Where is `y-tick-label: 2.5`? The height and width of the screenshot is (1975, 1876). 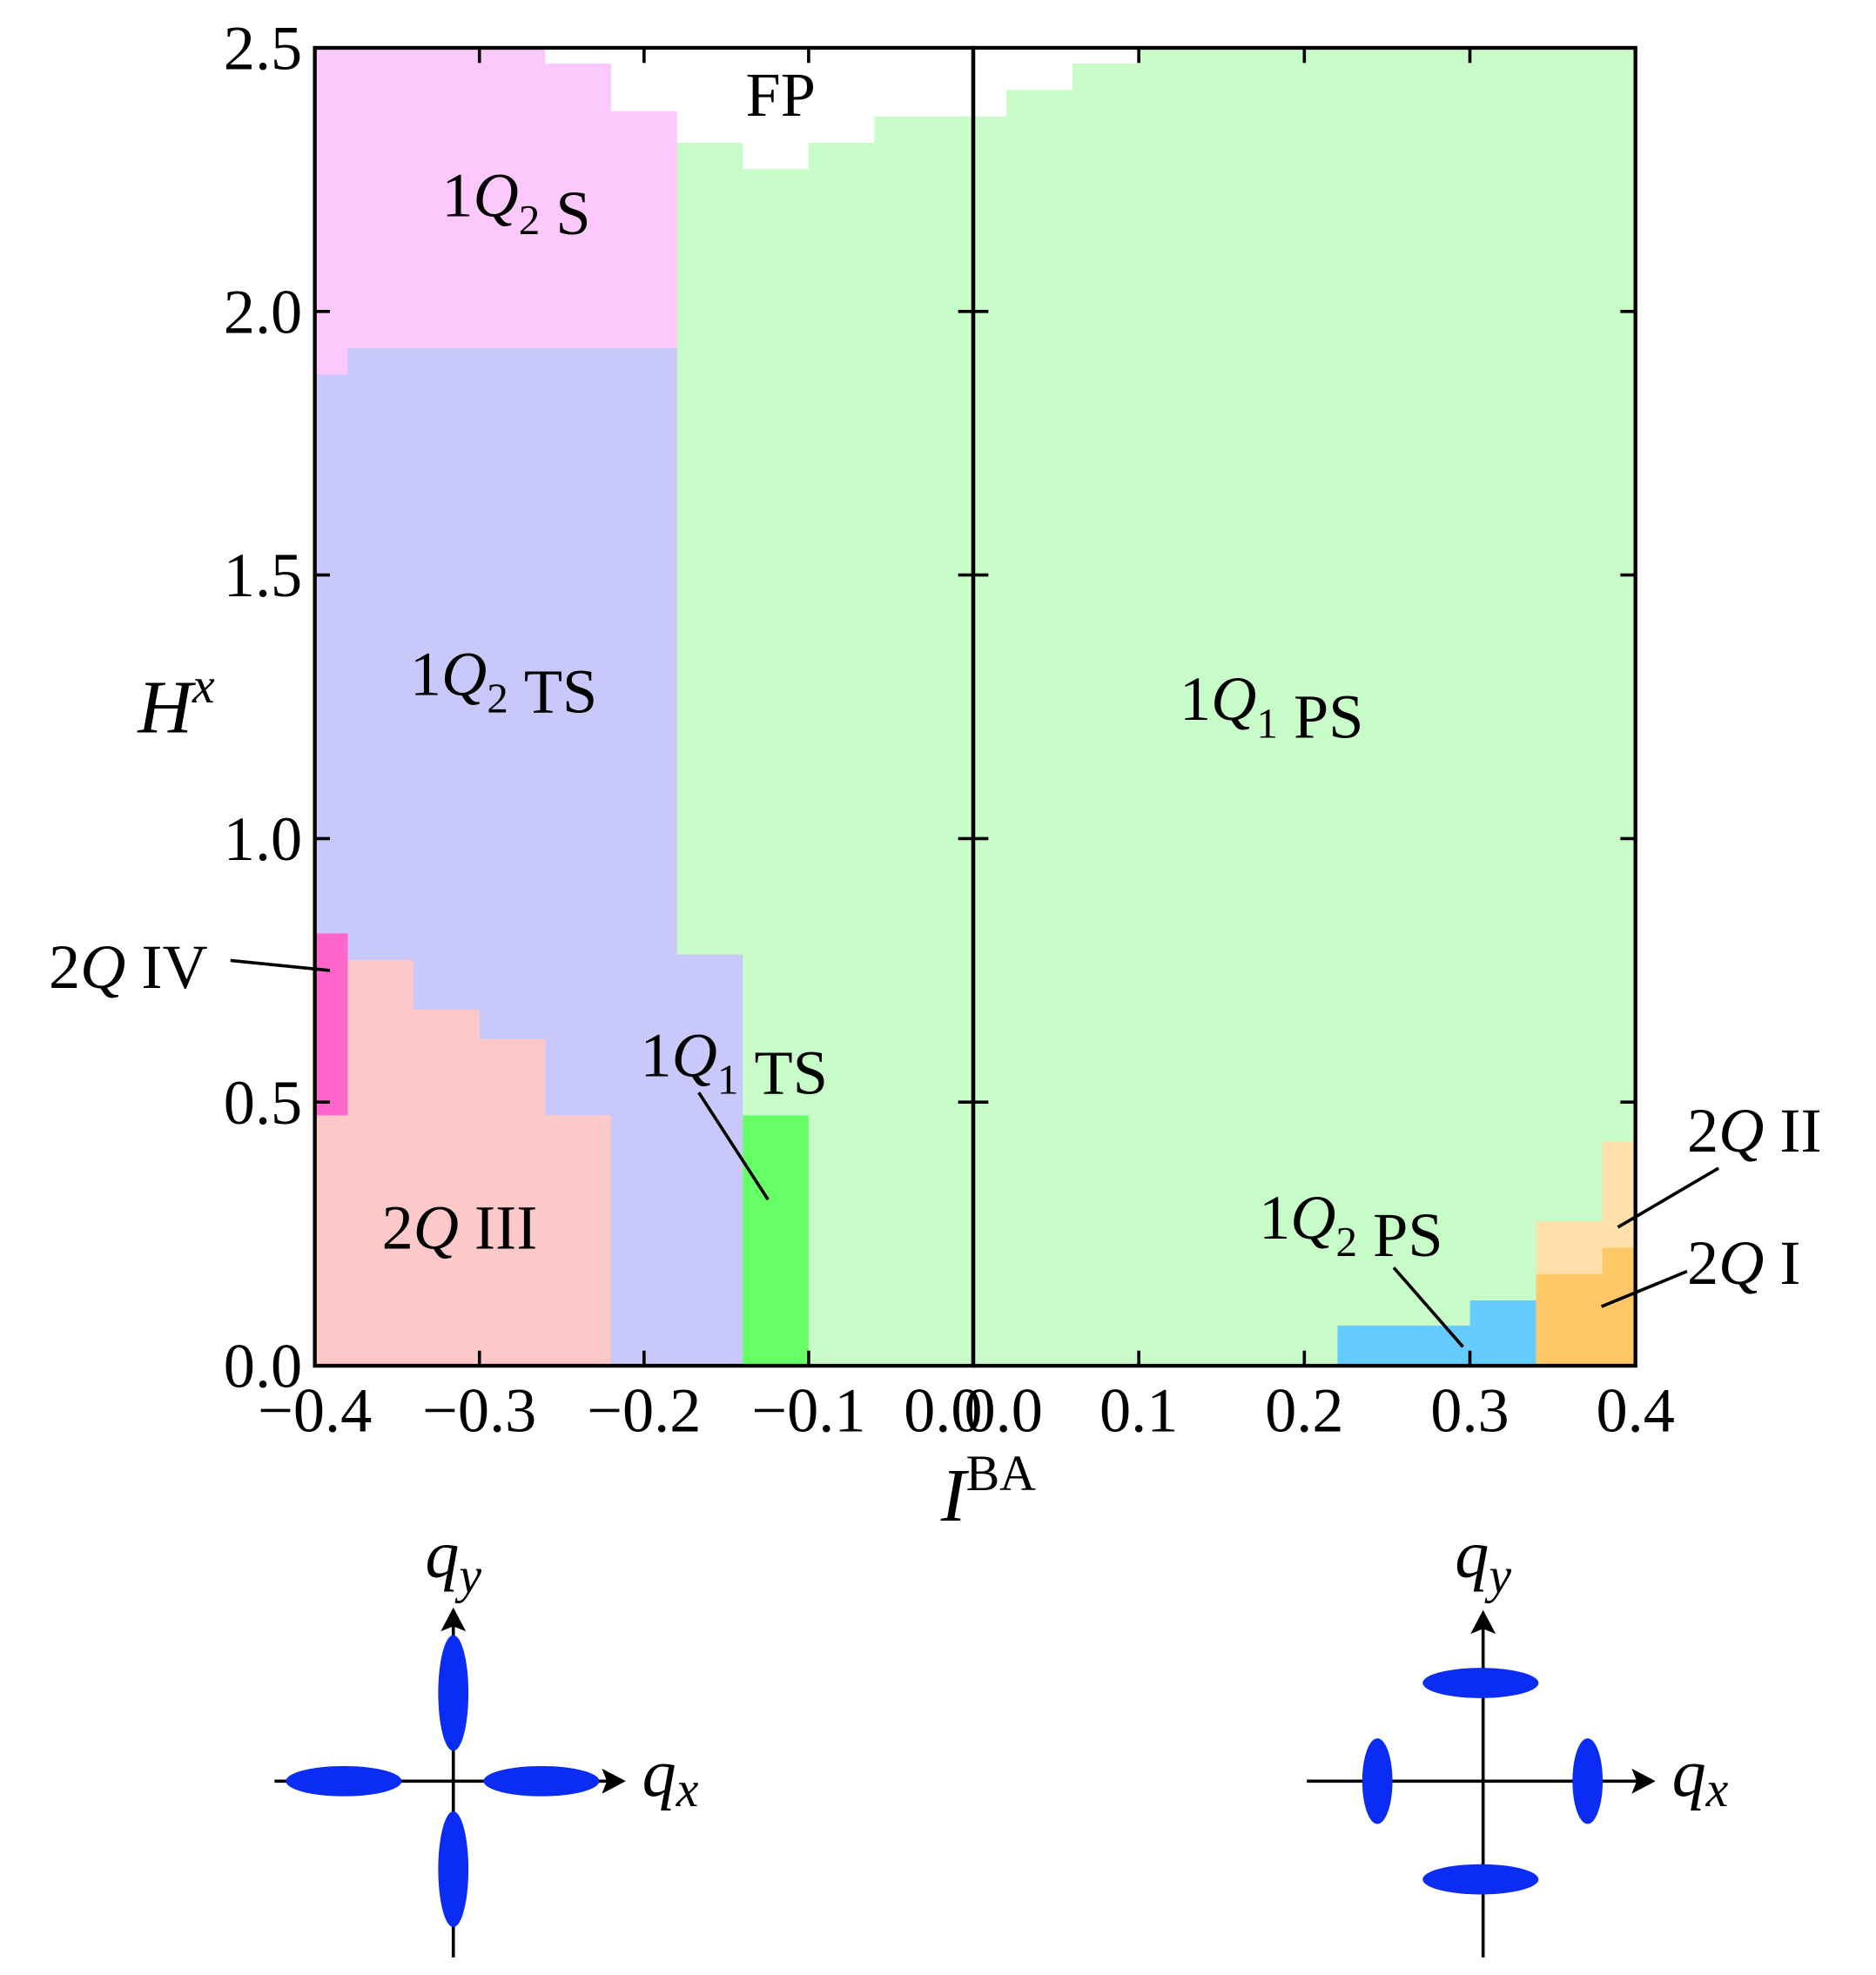
y-tick-label: 2.5 is located at coordinates (263, 49).